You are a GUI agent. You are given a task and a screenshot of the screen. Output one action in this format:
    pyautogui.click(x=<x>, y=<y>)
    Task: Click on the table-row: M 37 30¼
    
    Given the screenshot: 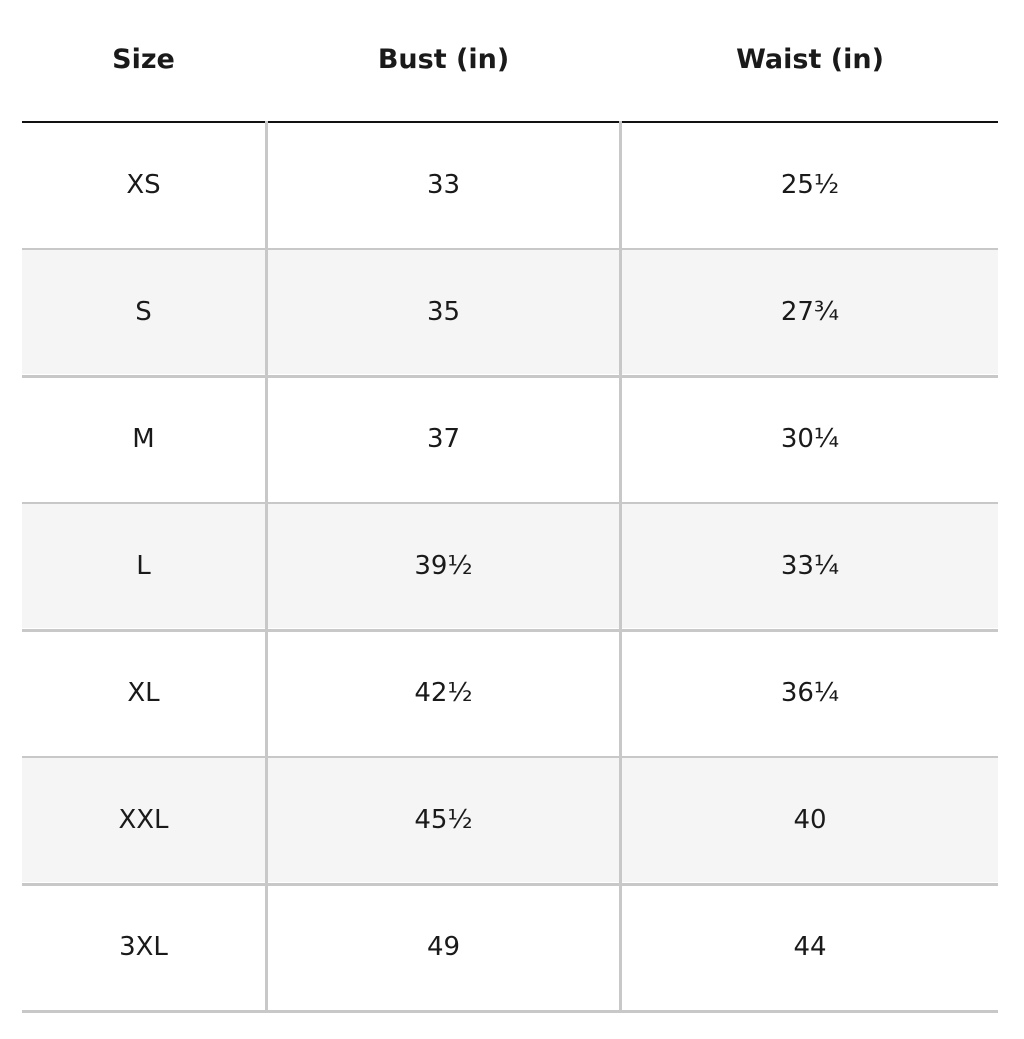 What is the action you would take?
    pyautogui.click(x=510, y=439)
    